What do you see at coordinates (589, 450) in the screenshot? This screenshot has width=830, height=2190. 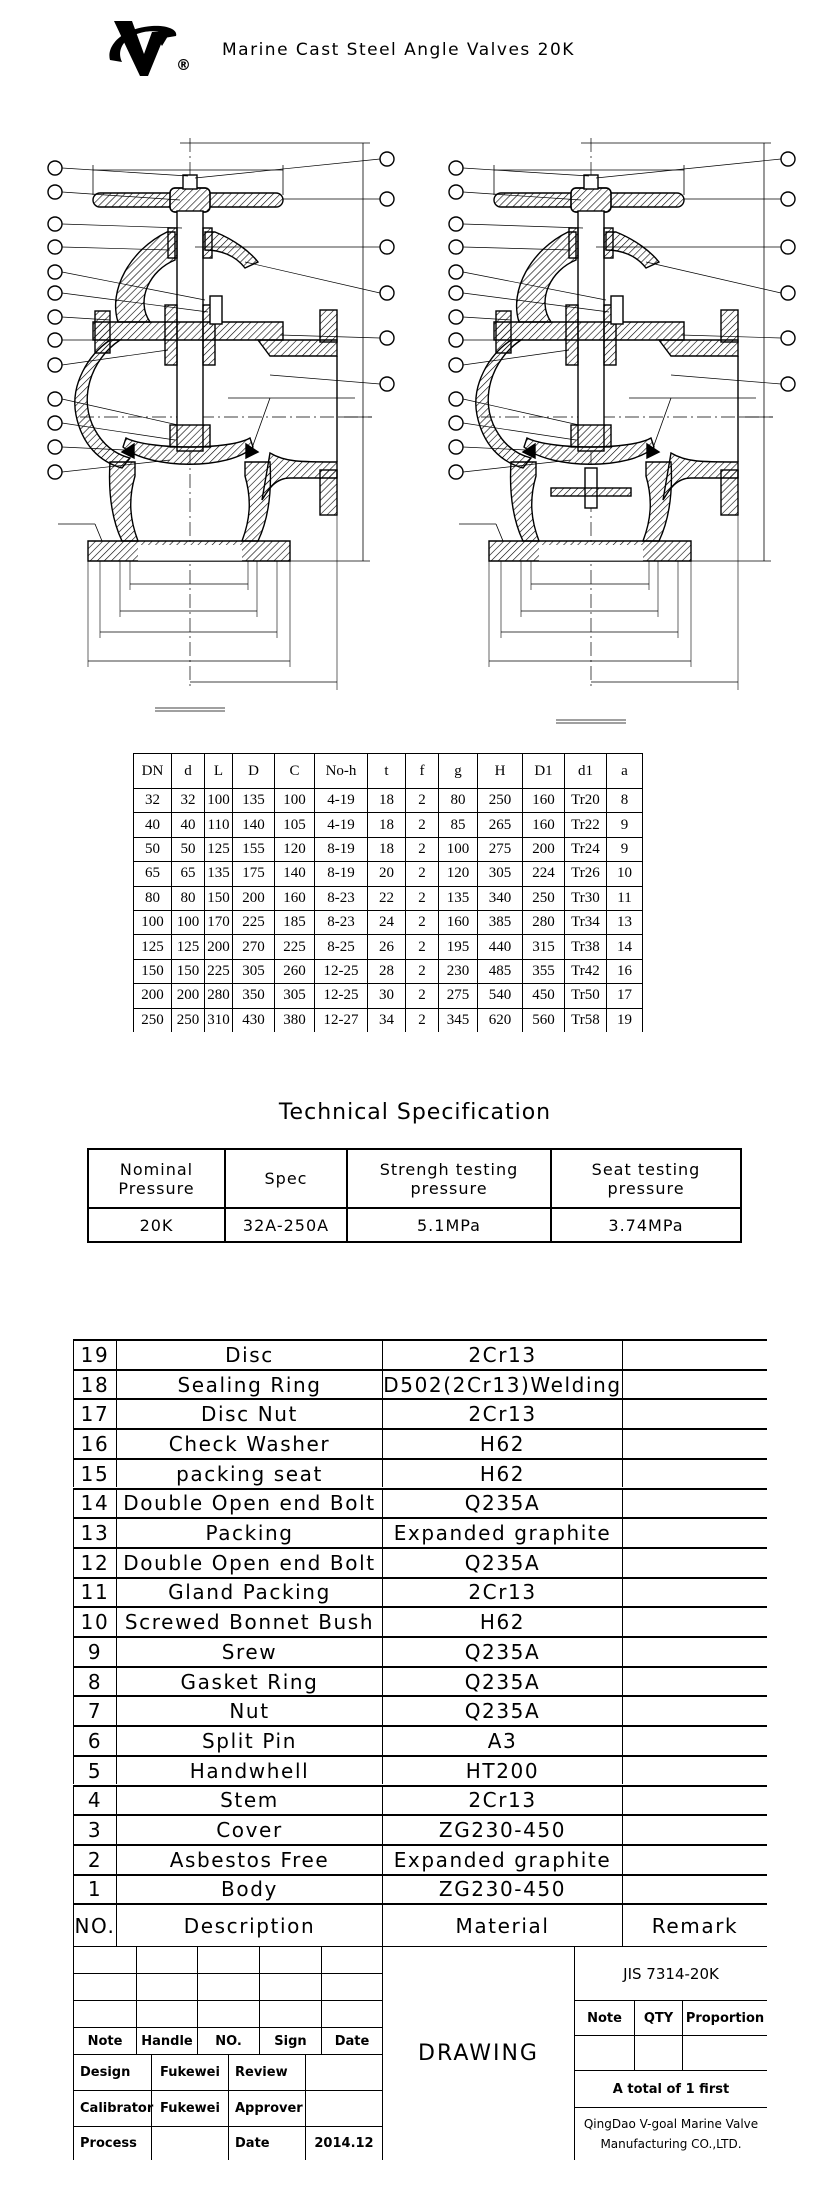 I see `disc` at bounding box center [589, 450].